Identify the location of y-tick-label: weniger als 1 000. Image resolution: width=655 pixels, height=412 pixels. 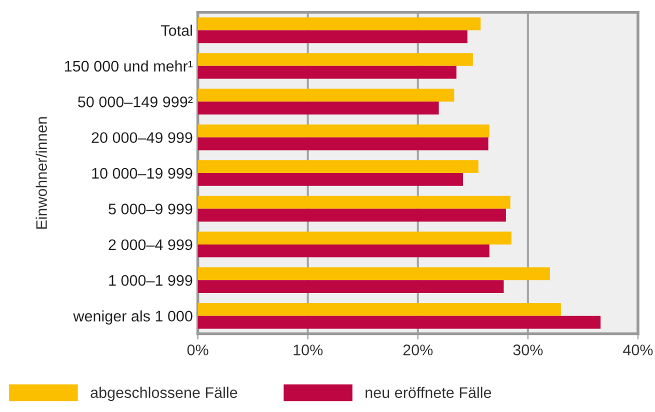
(132, 317).